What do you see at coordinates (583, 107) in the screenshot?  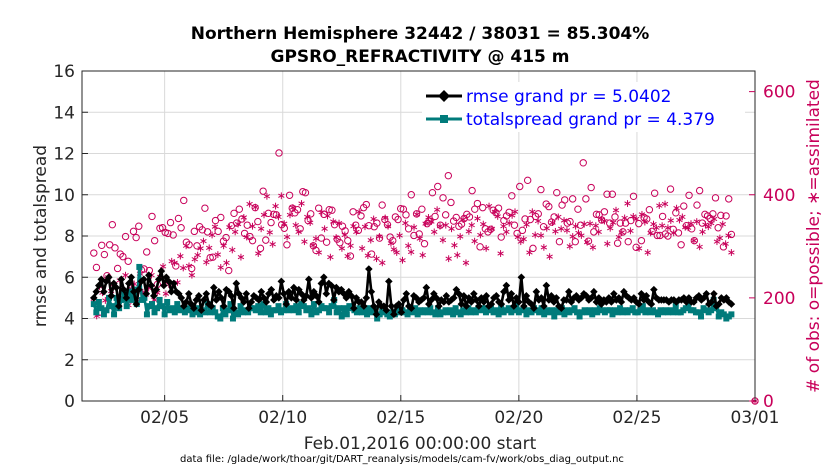 I see `legend-box` at bounding box center [583, 107].